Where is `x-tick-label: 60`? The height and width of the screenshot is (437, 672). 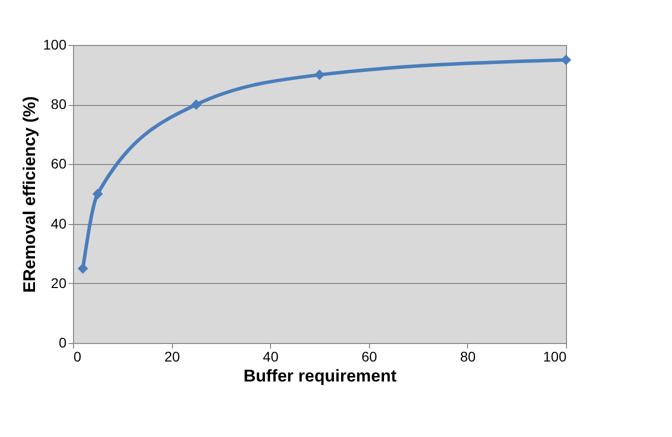
x-tick-label: 60 is located at coordinates (370, 356).